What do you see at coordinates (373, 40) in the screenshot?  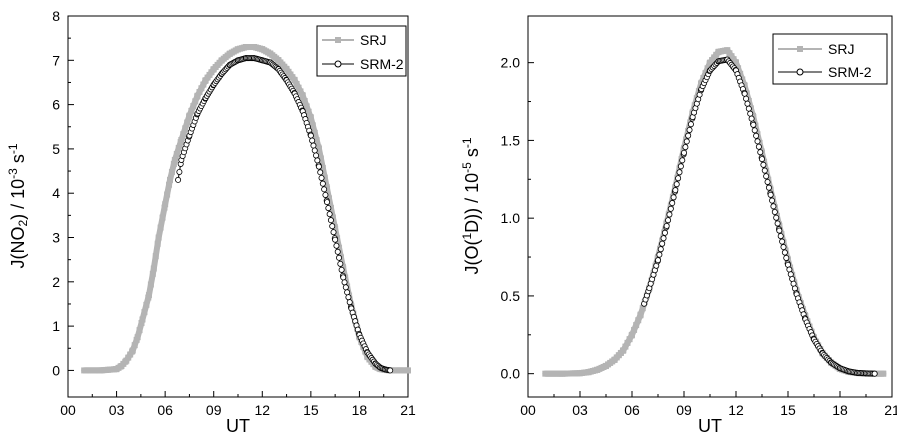 I see `legend-label-srj: SRJ` at bounding box center [373, 40].